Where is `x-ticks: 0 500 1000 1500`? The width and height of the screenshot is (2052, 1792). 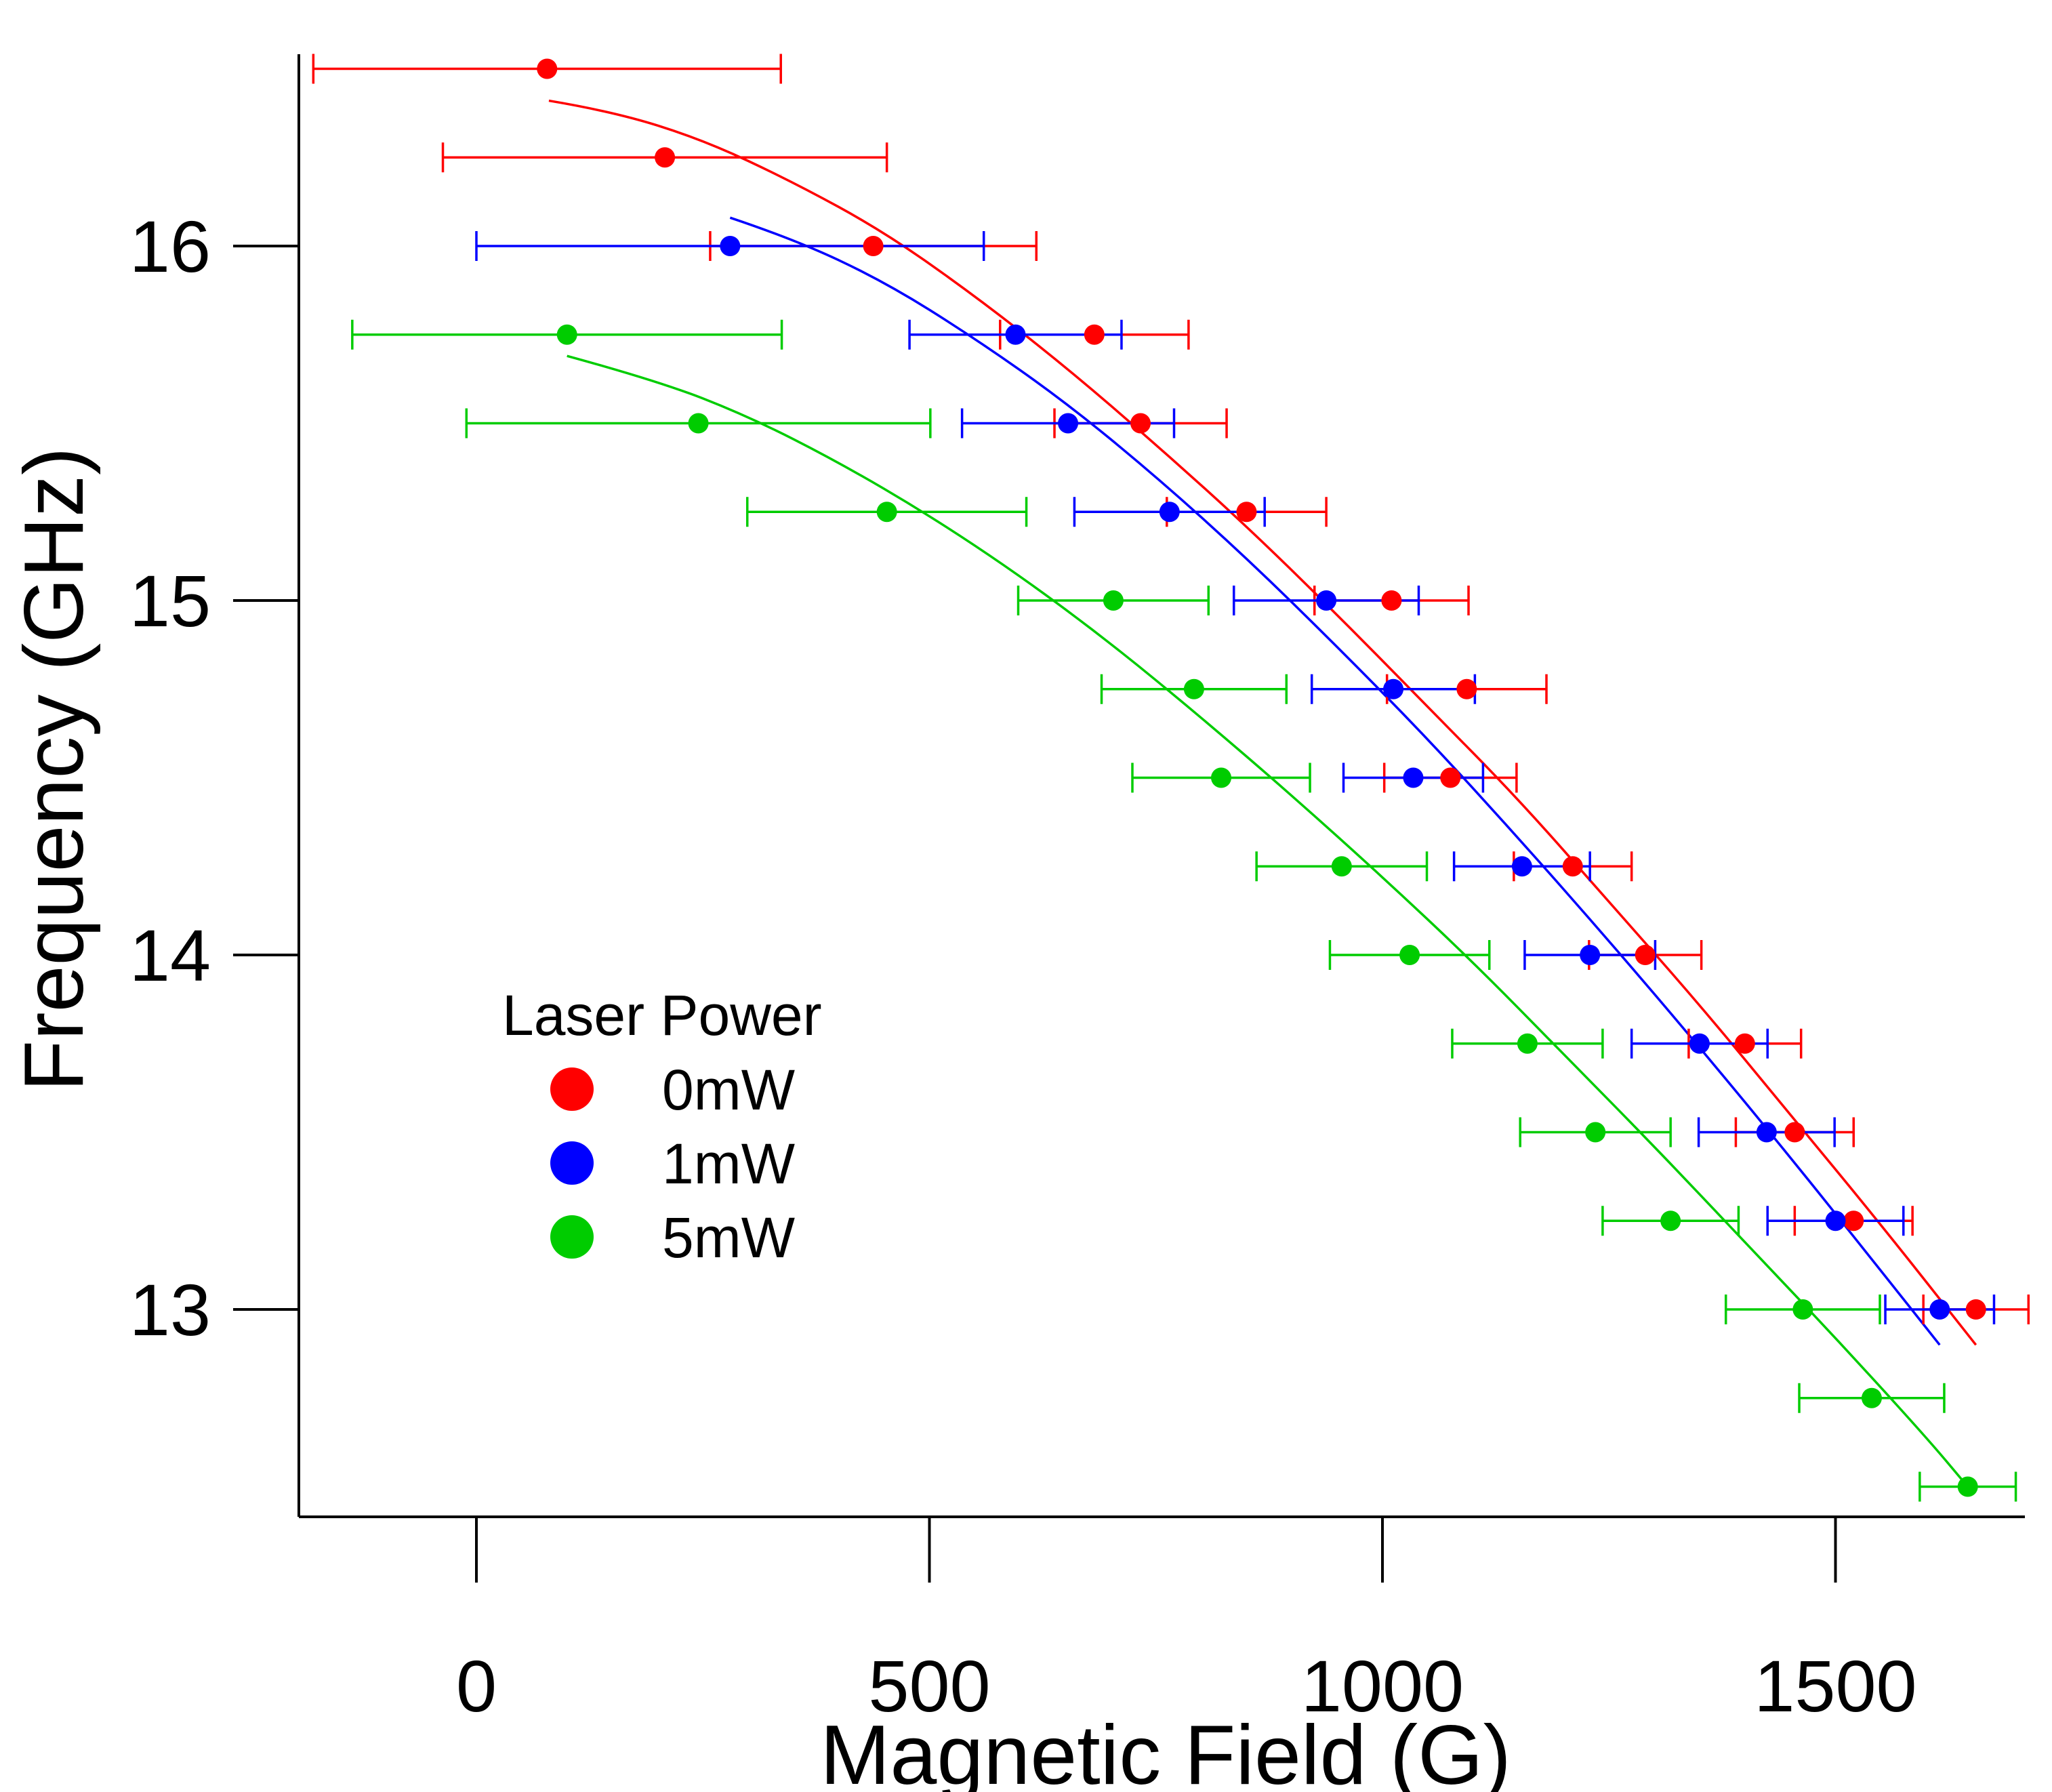 x-ticks: 0 500 1000 1500 is located at coordinates (1187, 1622).